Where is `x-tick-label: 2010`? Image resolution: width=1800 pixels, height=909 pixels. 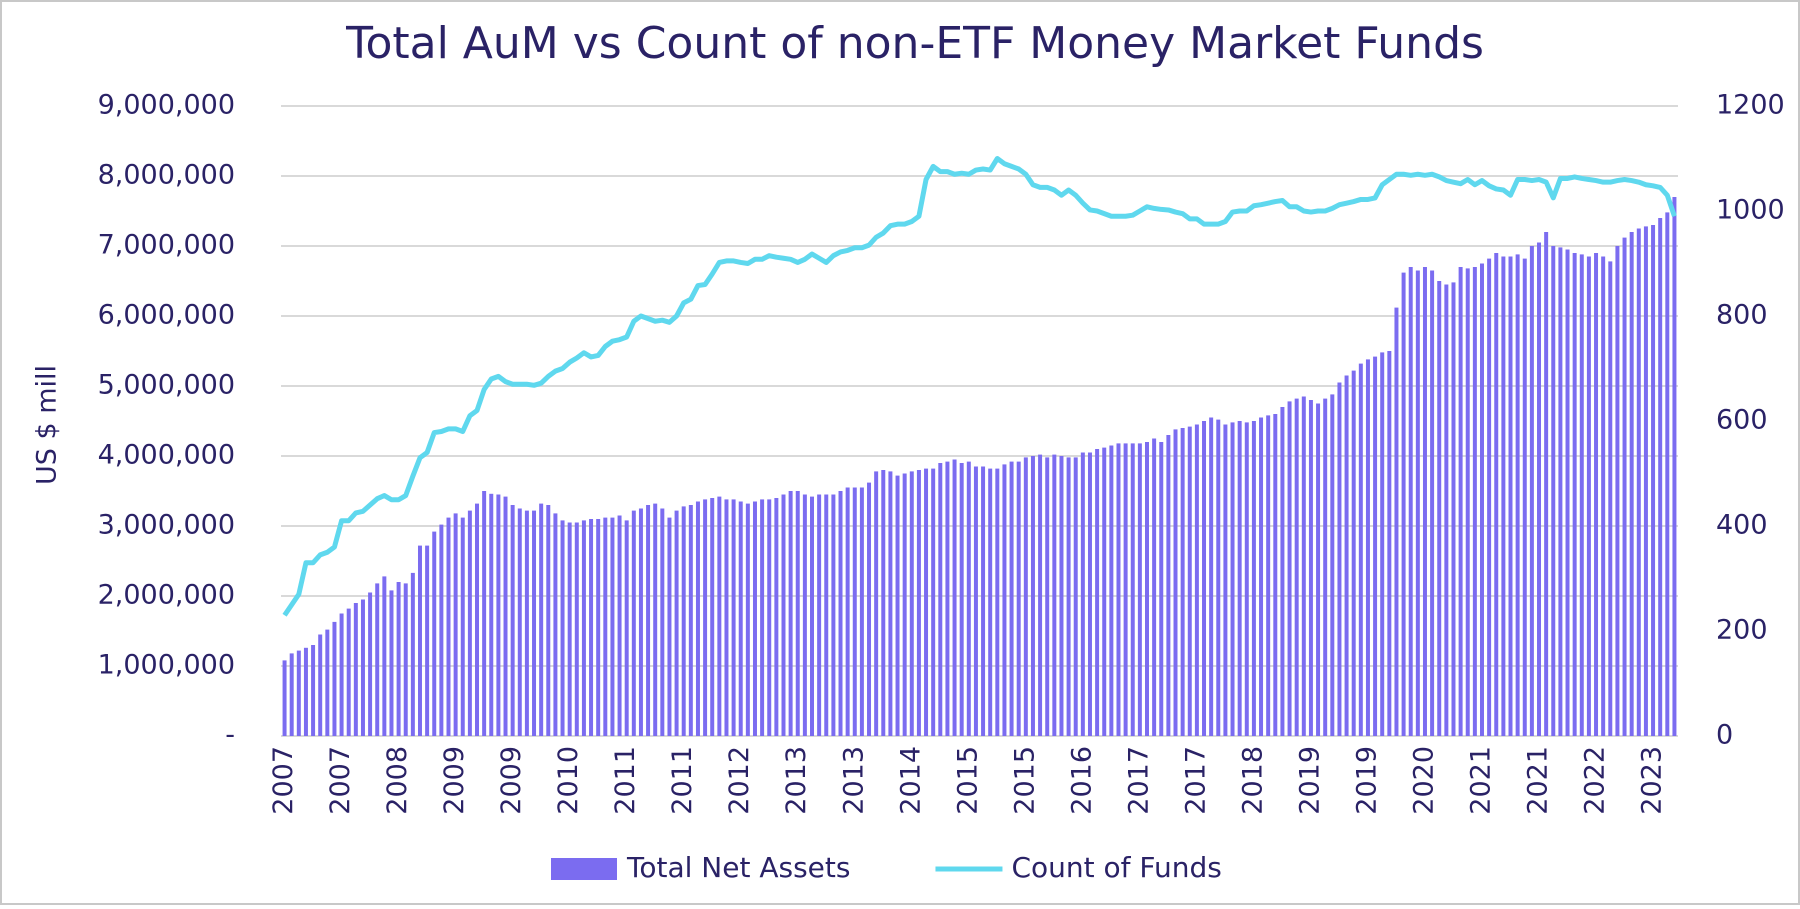 x-tick-label: 2010 is located at coordinates (568, 780).